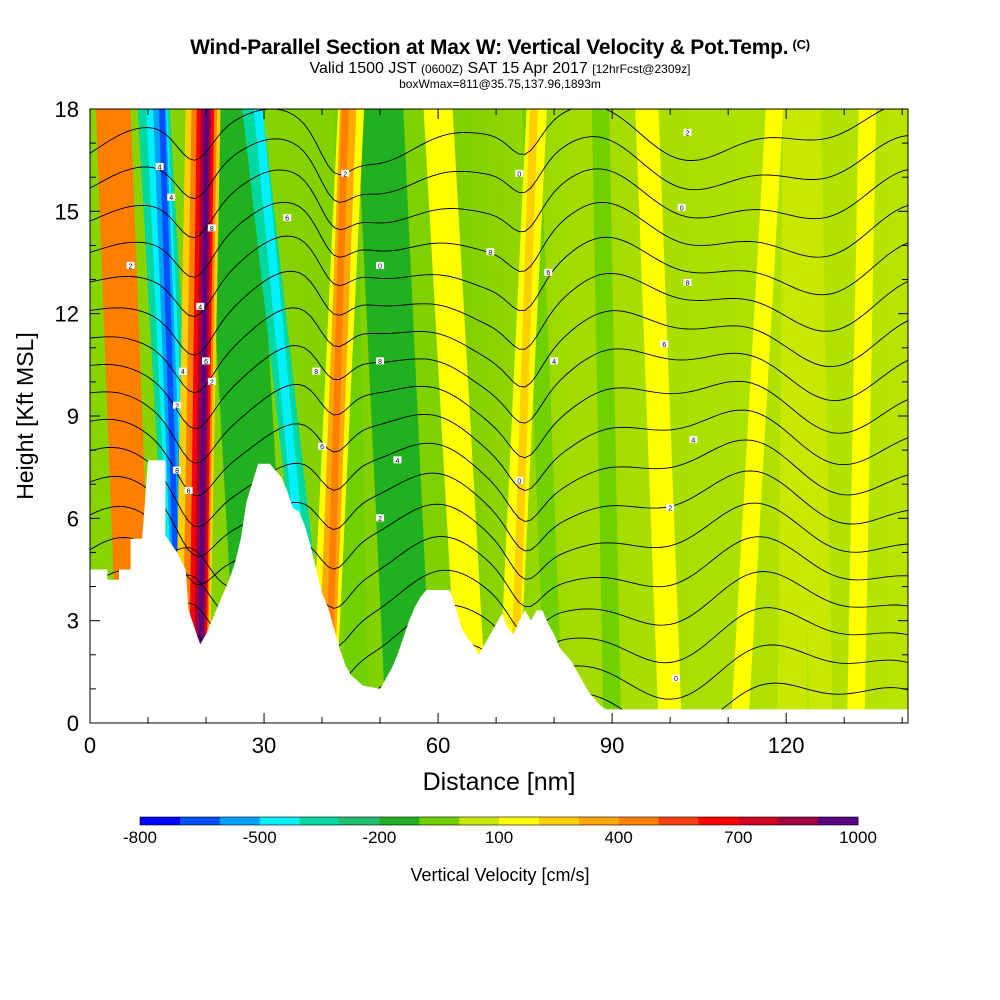 The image size is (1000, 1000). I want to click on forecast-info: [12hrFcst@2309z], so click(641, 69).